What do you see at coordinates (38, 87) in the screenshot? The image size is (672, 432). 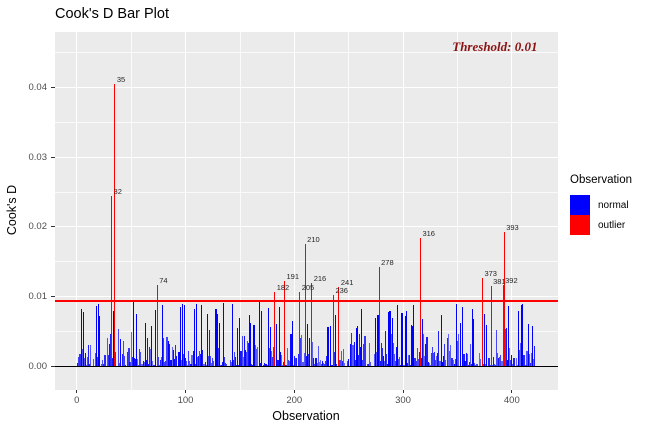 I see `y-tick-label: 0.04` at bounding box center [38, 87].